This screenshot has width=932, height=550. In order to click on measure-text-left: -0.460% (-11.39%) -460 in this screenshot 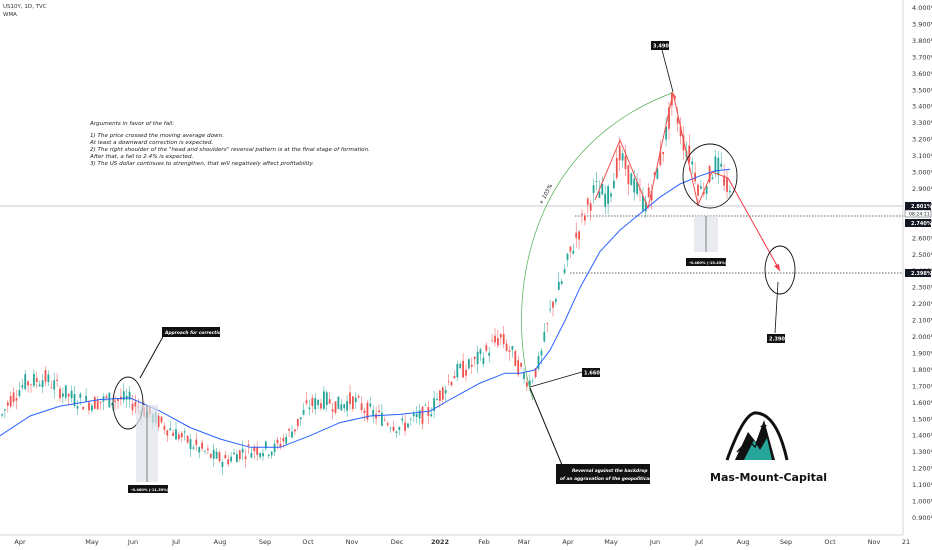, I will do `click(155, 490)`.